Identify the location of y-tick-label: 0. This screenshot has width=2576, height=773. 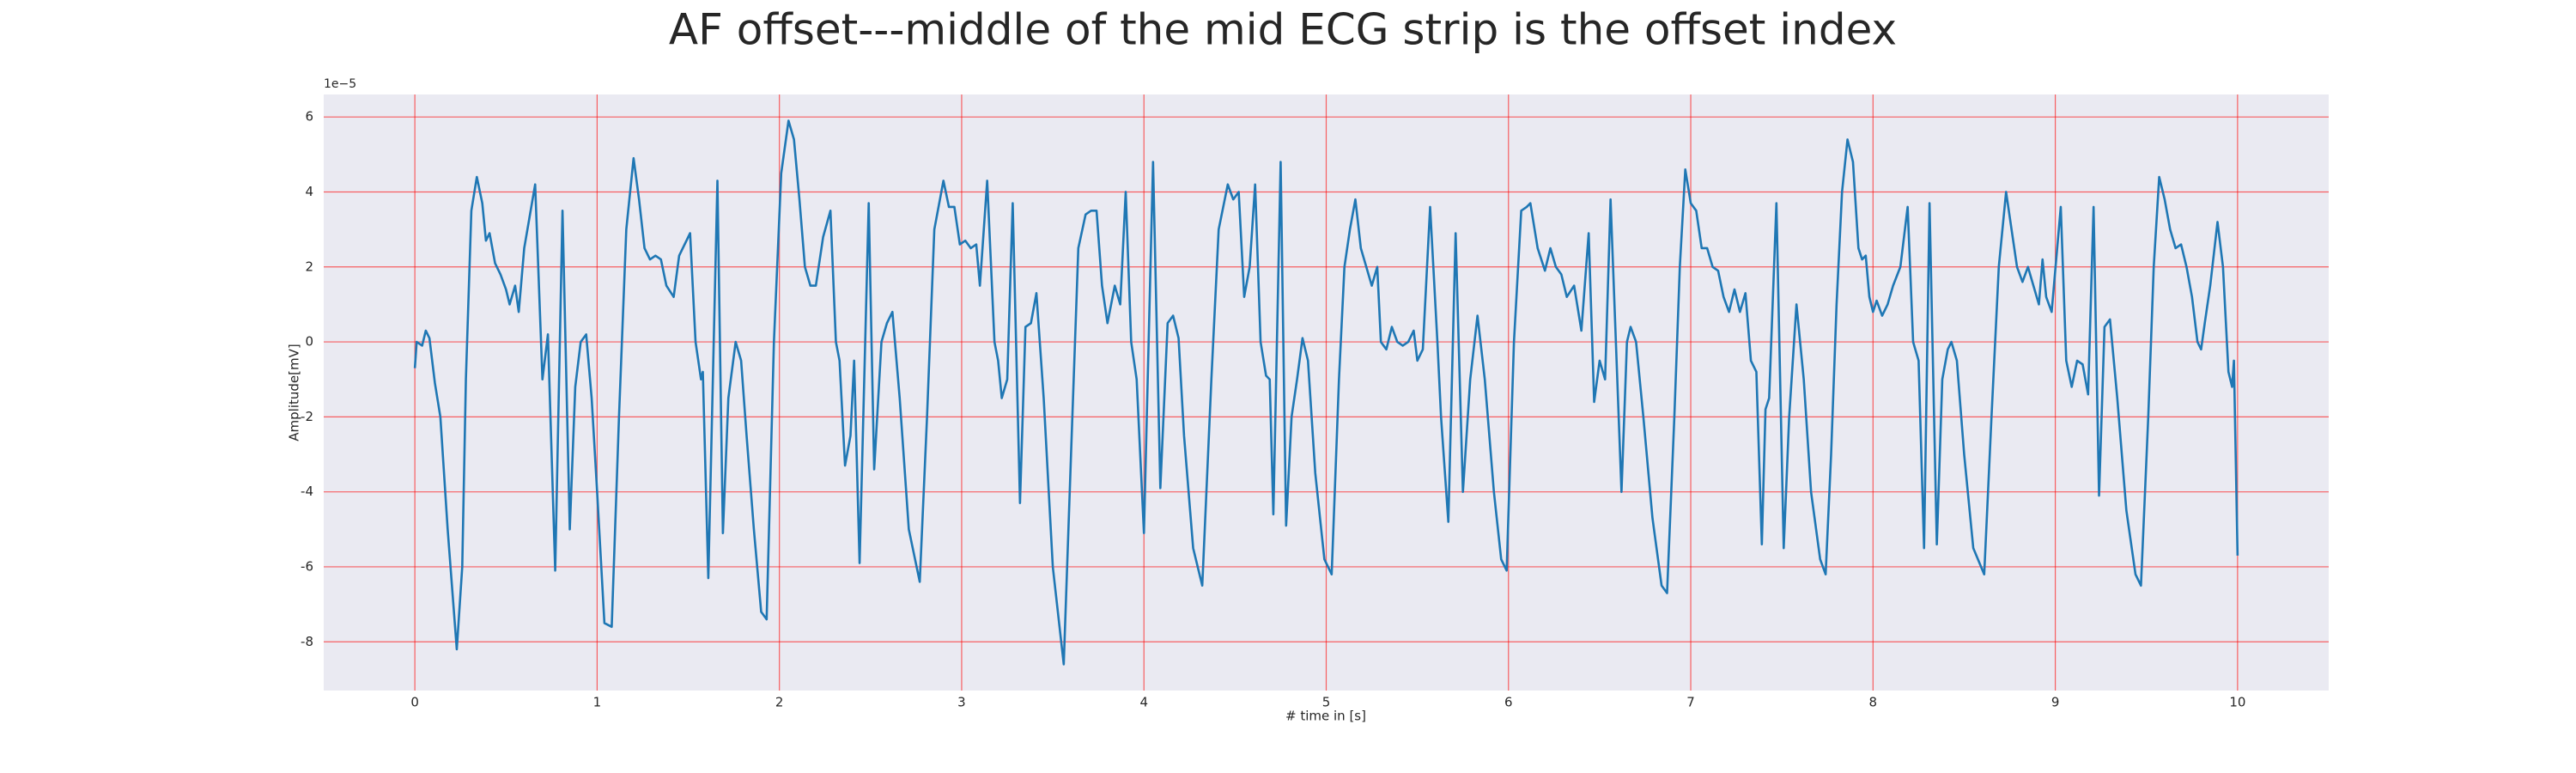
(309, 342).